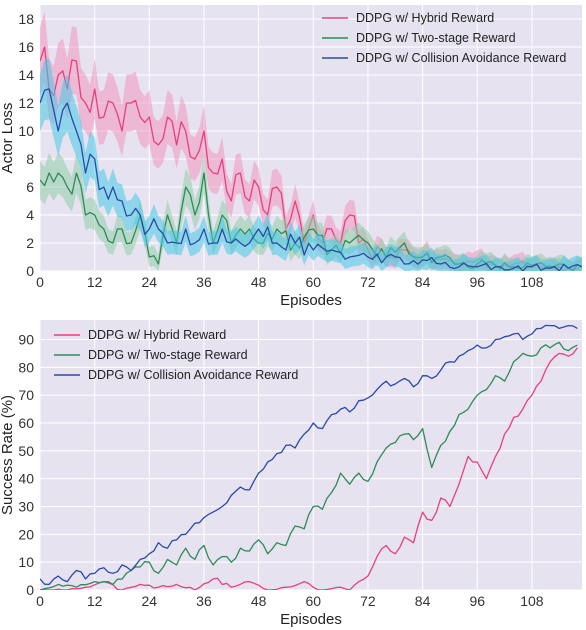 The image size is (586, 630). What do you see at coordinates (26, 47) in the screenshot?
I see `y-tick-label: 16` at bounding box center [26, 47].